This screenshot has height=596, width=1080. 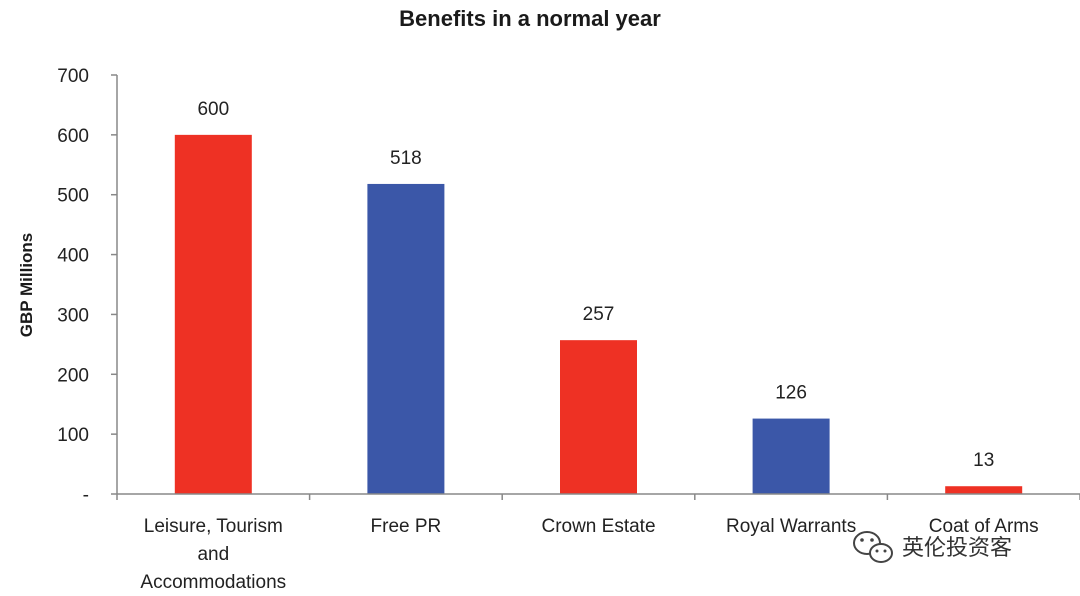 I want to click on x-tick-label: Free PR, so click(x=406, y=526).